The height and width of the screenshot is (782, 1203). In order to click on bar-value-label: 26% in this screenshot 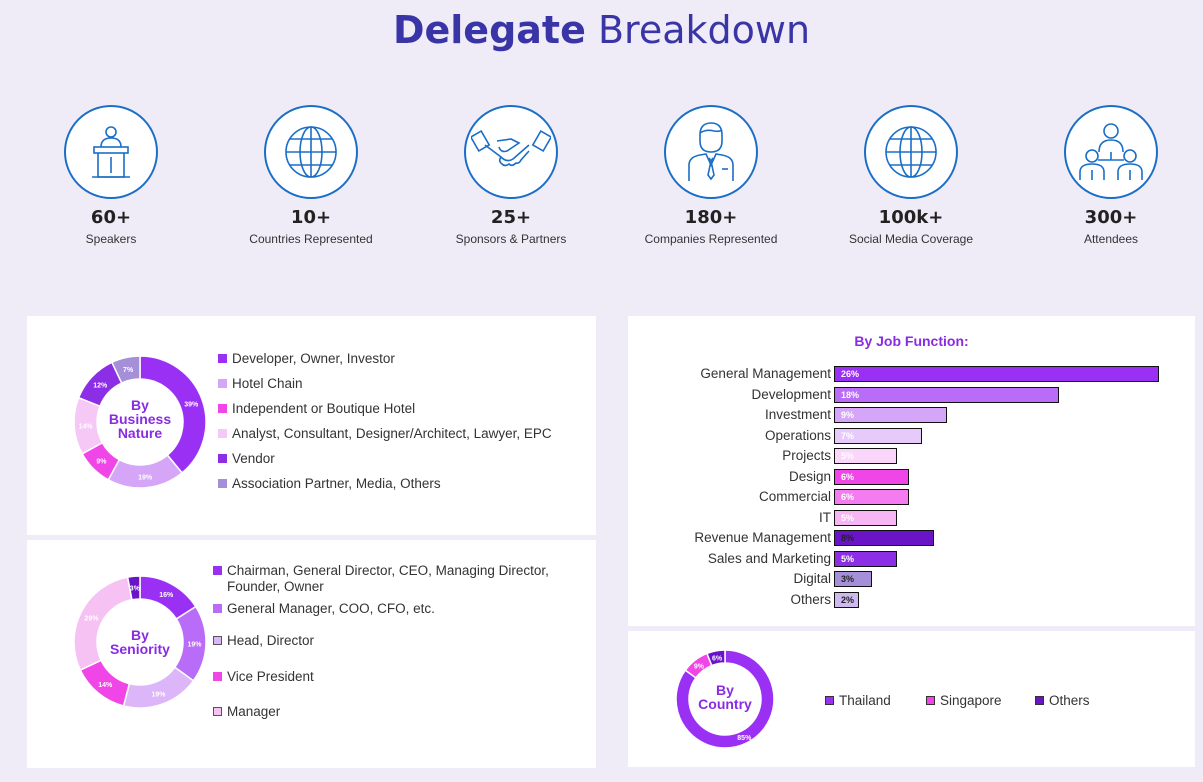, I will do `click(850, 374)`.